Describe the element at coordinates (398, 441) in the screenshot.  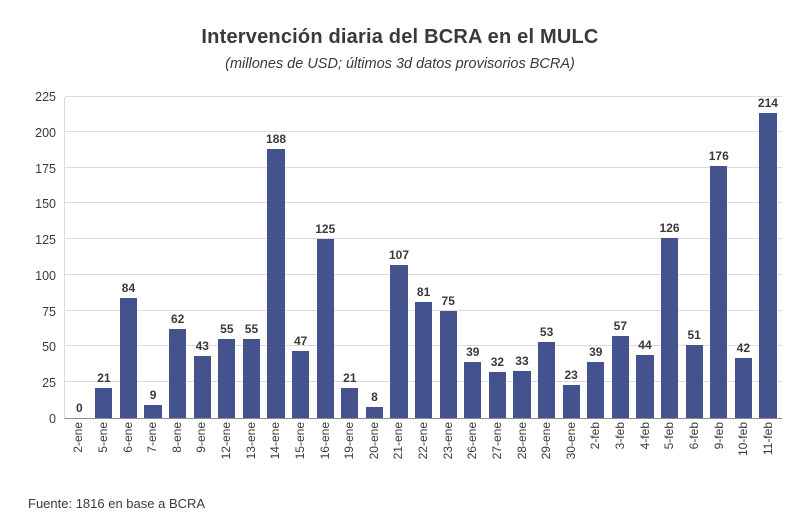
I see `x-tick-label: 21-ene` at that location.